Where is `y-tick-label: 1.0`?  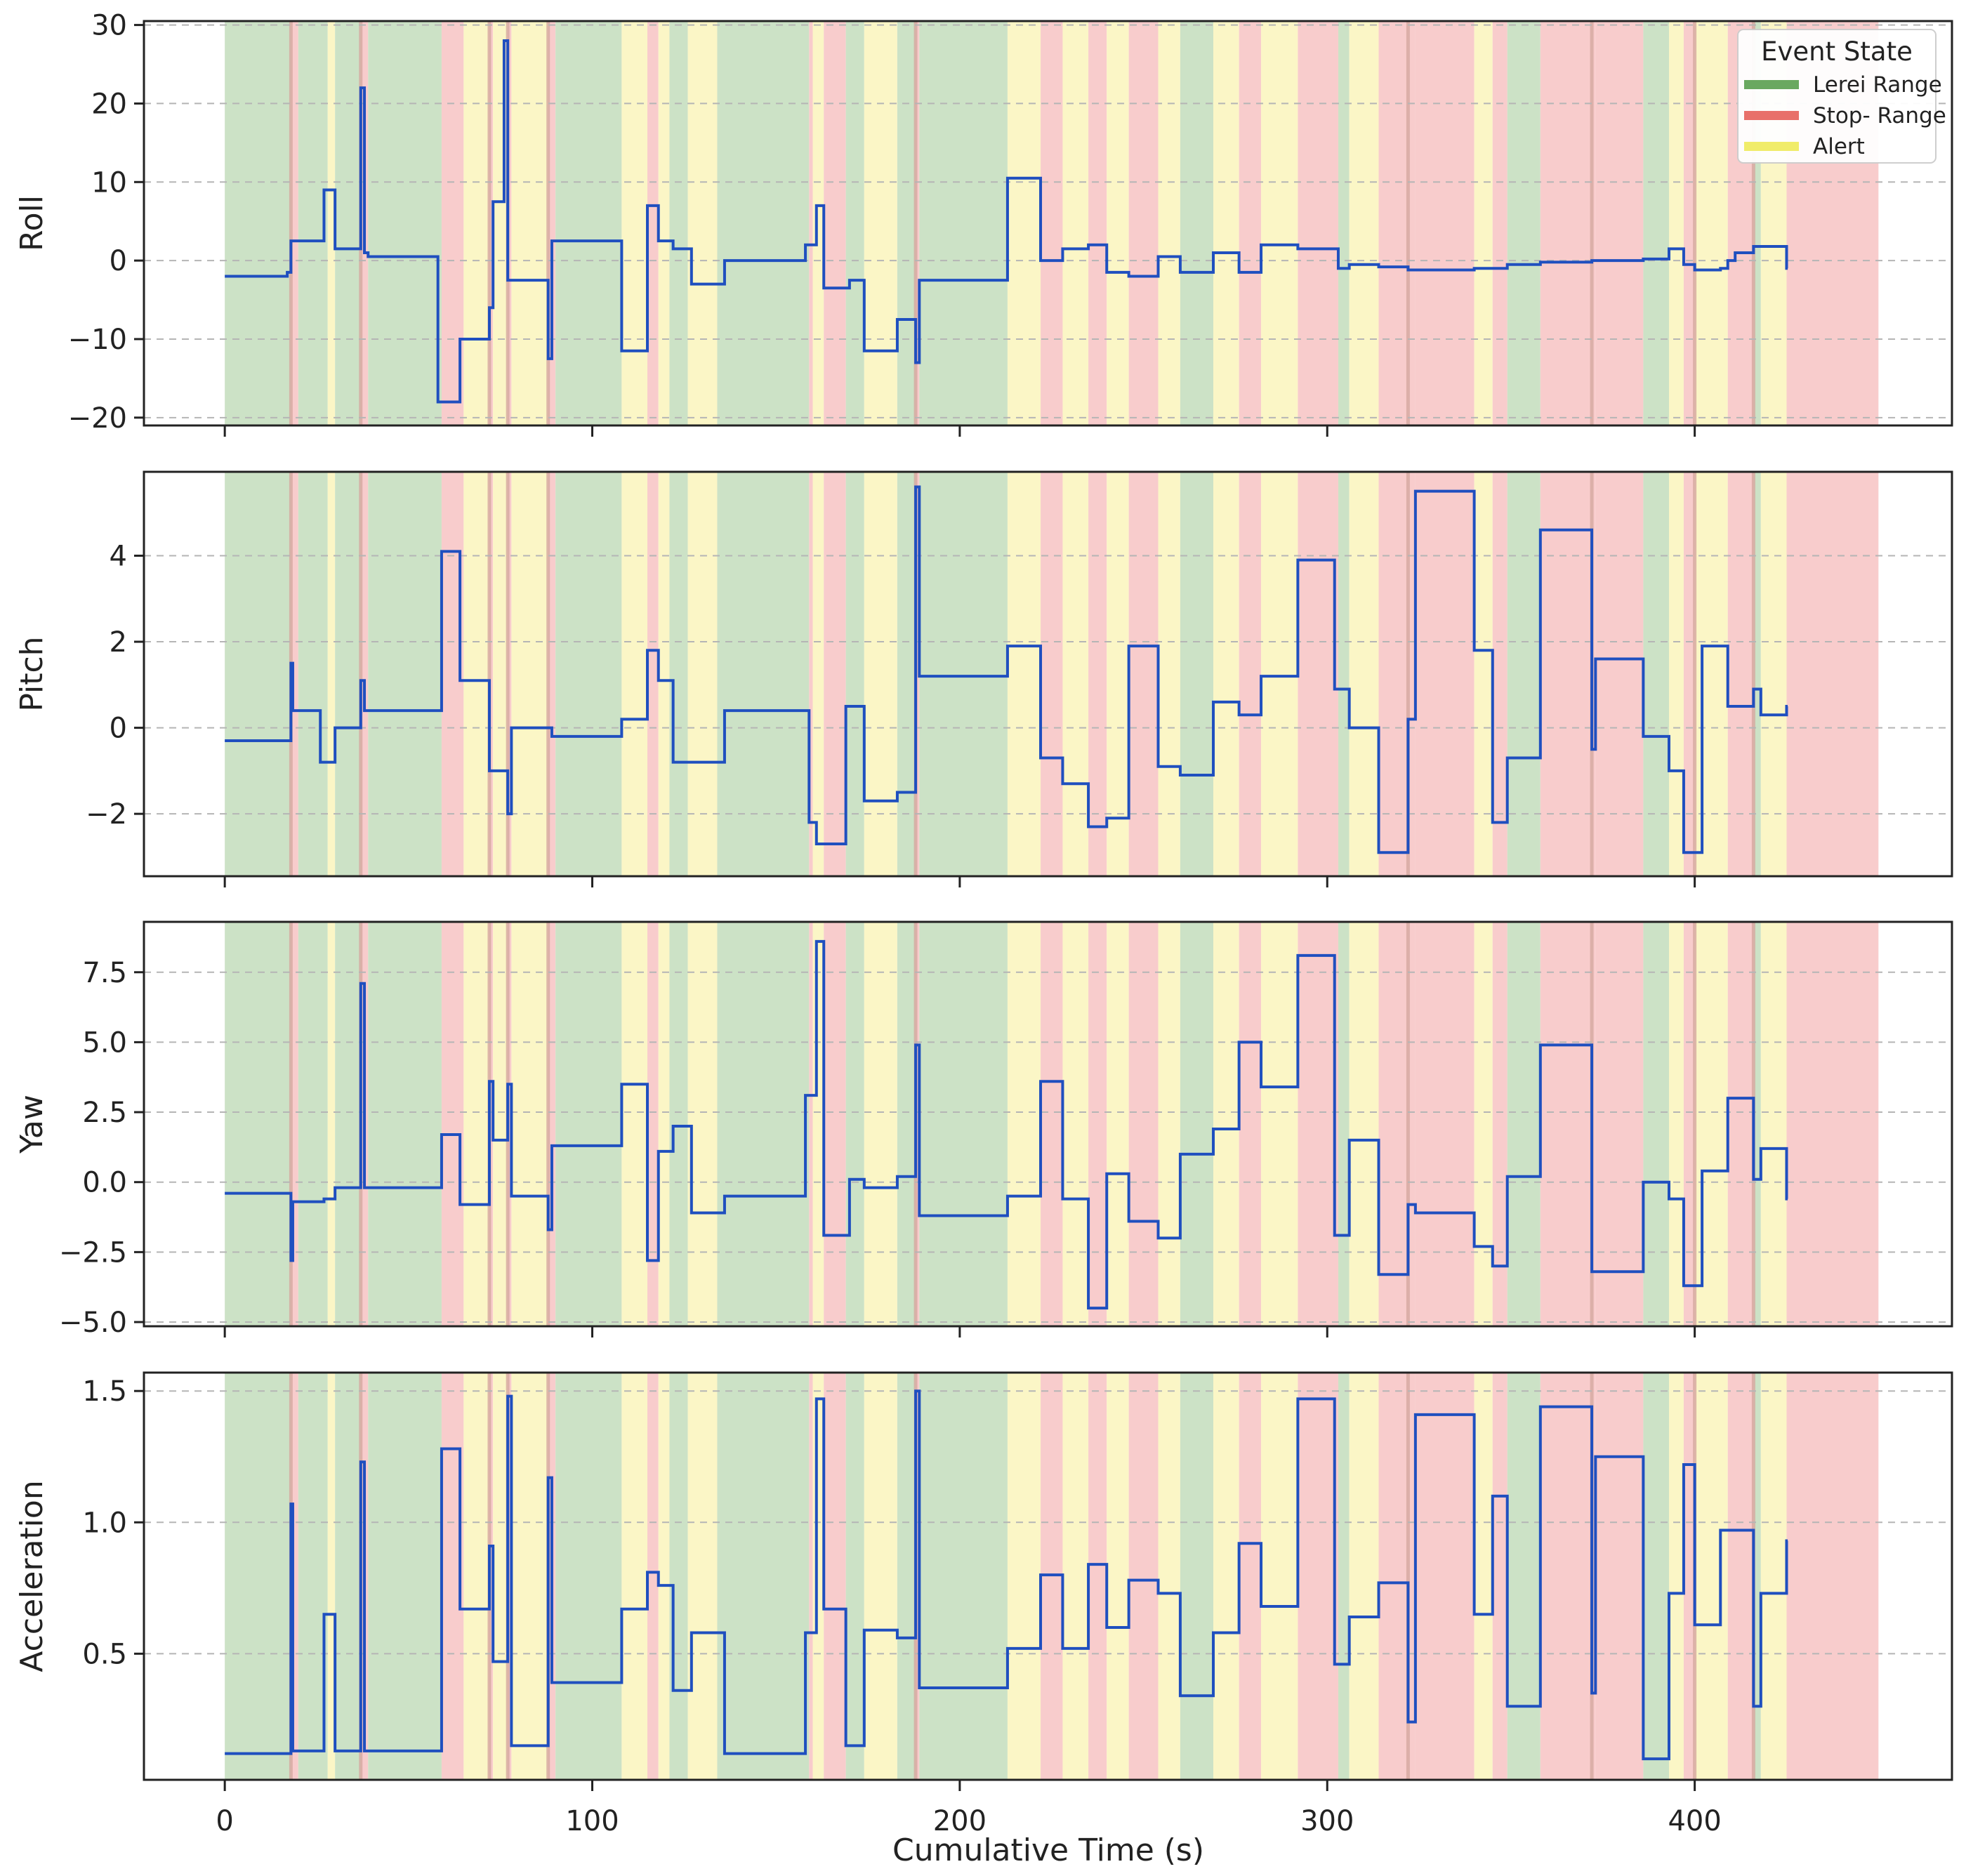 y-tick-label: 1.0 is located at coordinates (105, 1523).